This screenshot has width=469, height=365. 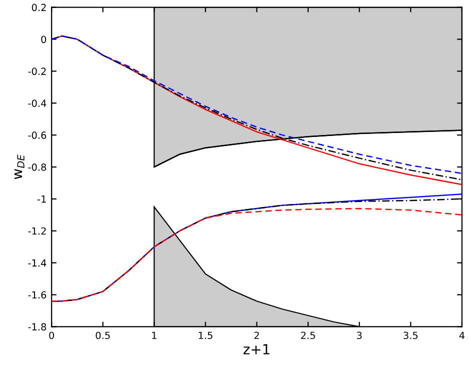 What do you see at coordinates (411, 336) in the screenshot?
I see `x-tick-label: 3.5` at bounding box center [411, 336].